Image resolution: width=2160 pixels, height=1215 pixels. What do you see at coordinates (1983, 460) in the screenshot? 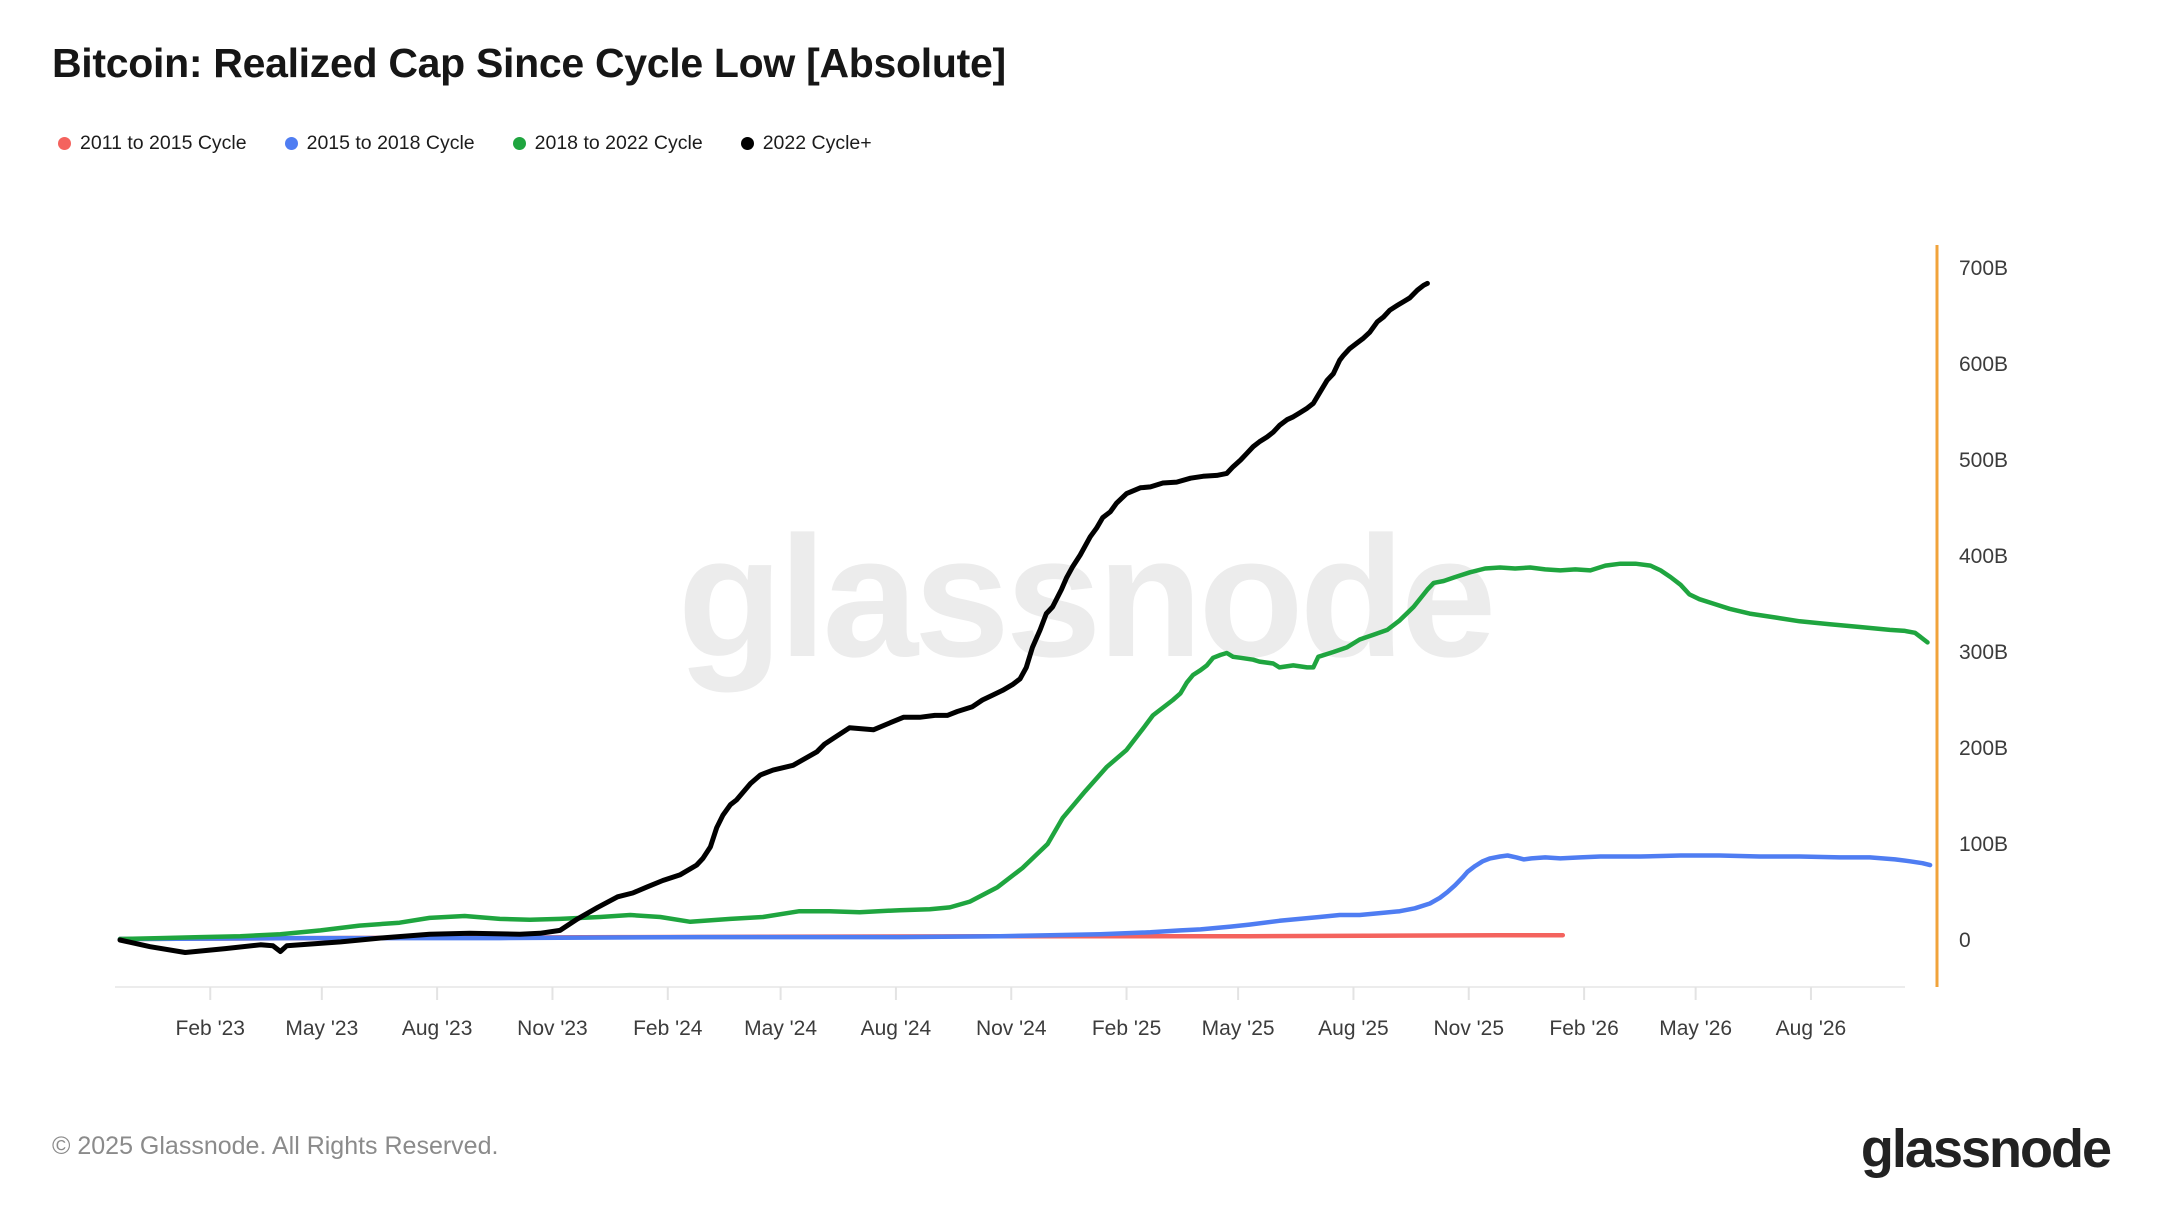
I see `y-tick-label: 500B` at bounding box center [1983, 460].